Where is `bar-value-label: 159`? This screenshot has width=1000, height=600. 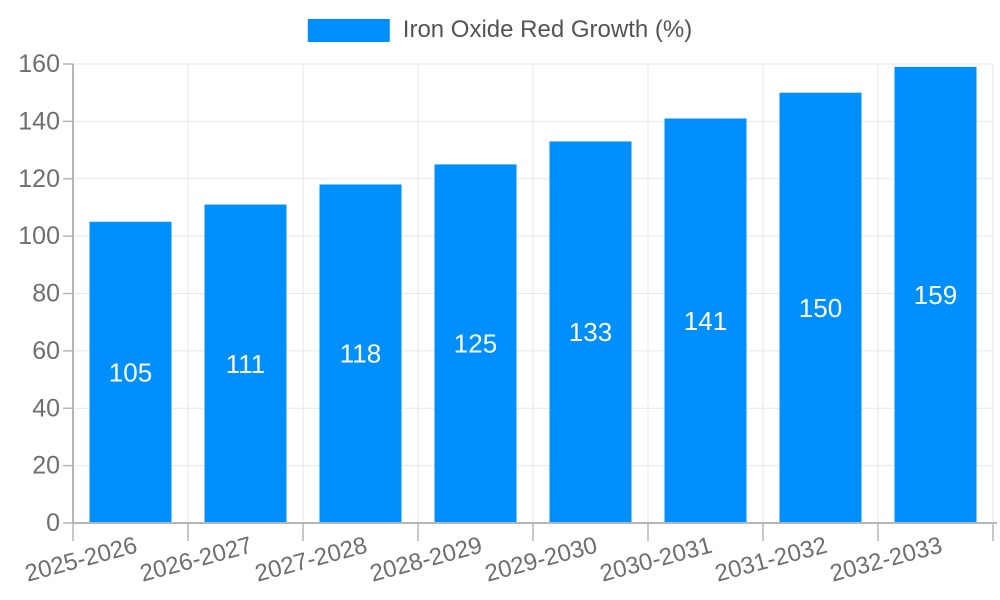
bar-value-label: 159 is located at coordinates (935, 295).